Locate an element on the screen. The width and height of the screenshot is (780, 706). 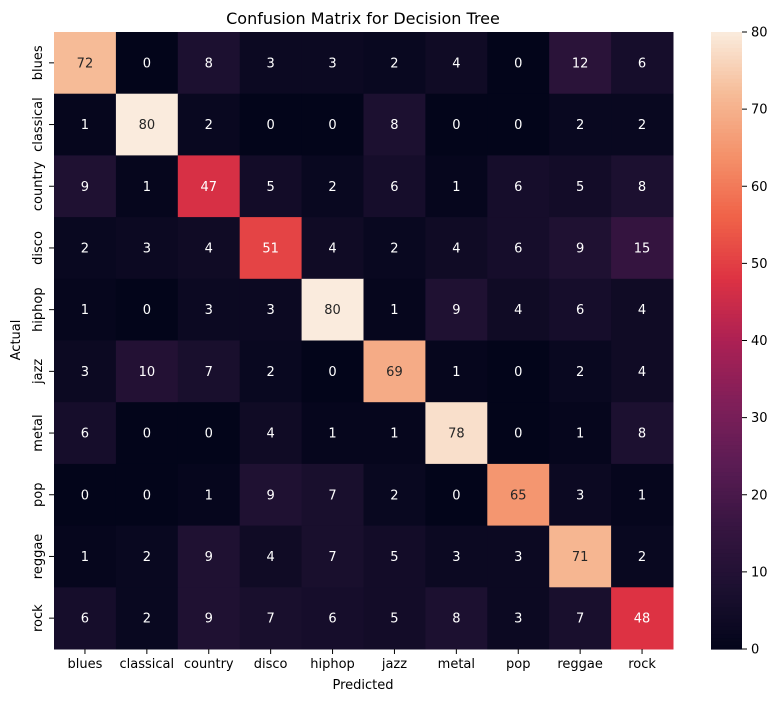
heatmap-cell-label: 6 is located at coordinates (85, 619).